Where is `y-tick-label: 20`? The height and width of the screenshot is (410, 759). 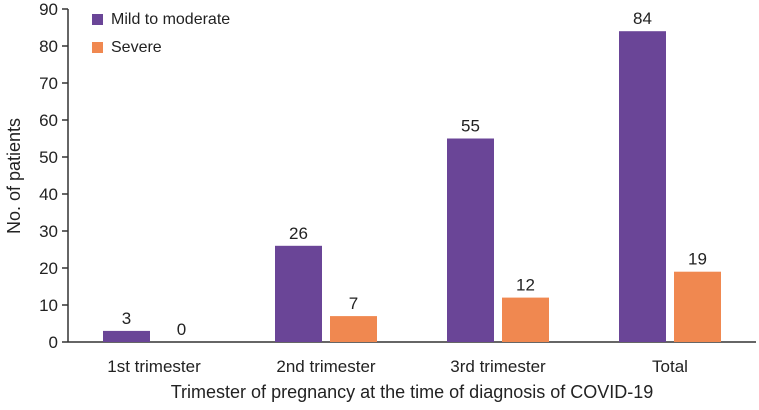 y-tick-label: 20 is located at coordinates (48, 268).